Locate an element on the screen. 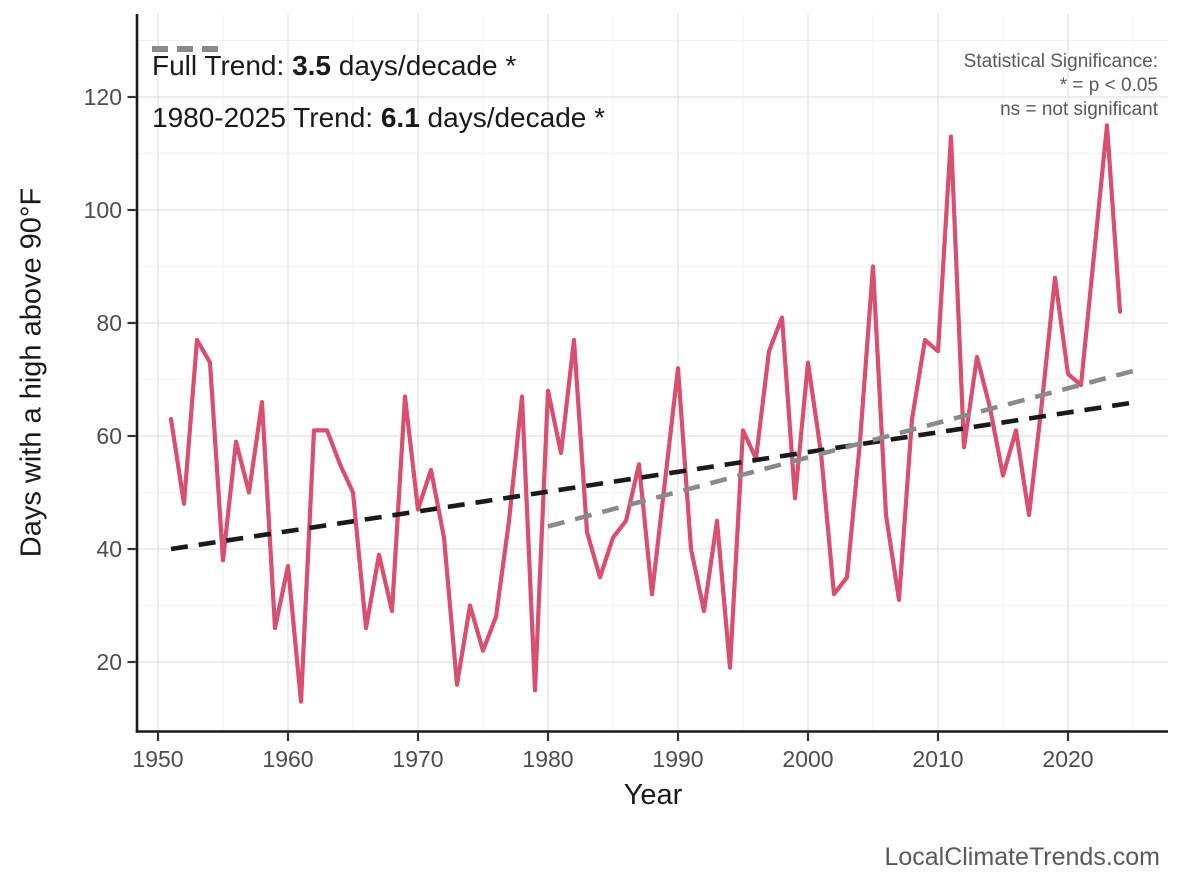 The width and height of the screenshot is (1184, 889). x-tick-label-2000: 2000 is located at coordinates (808, 758).